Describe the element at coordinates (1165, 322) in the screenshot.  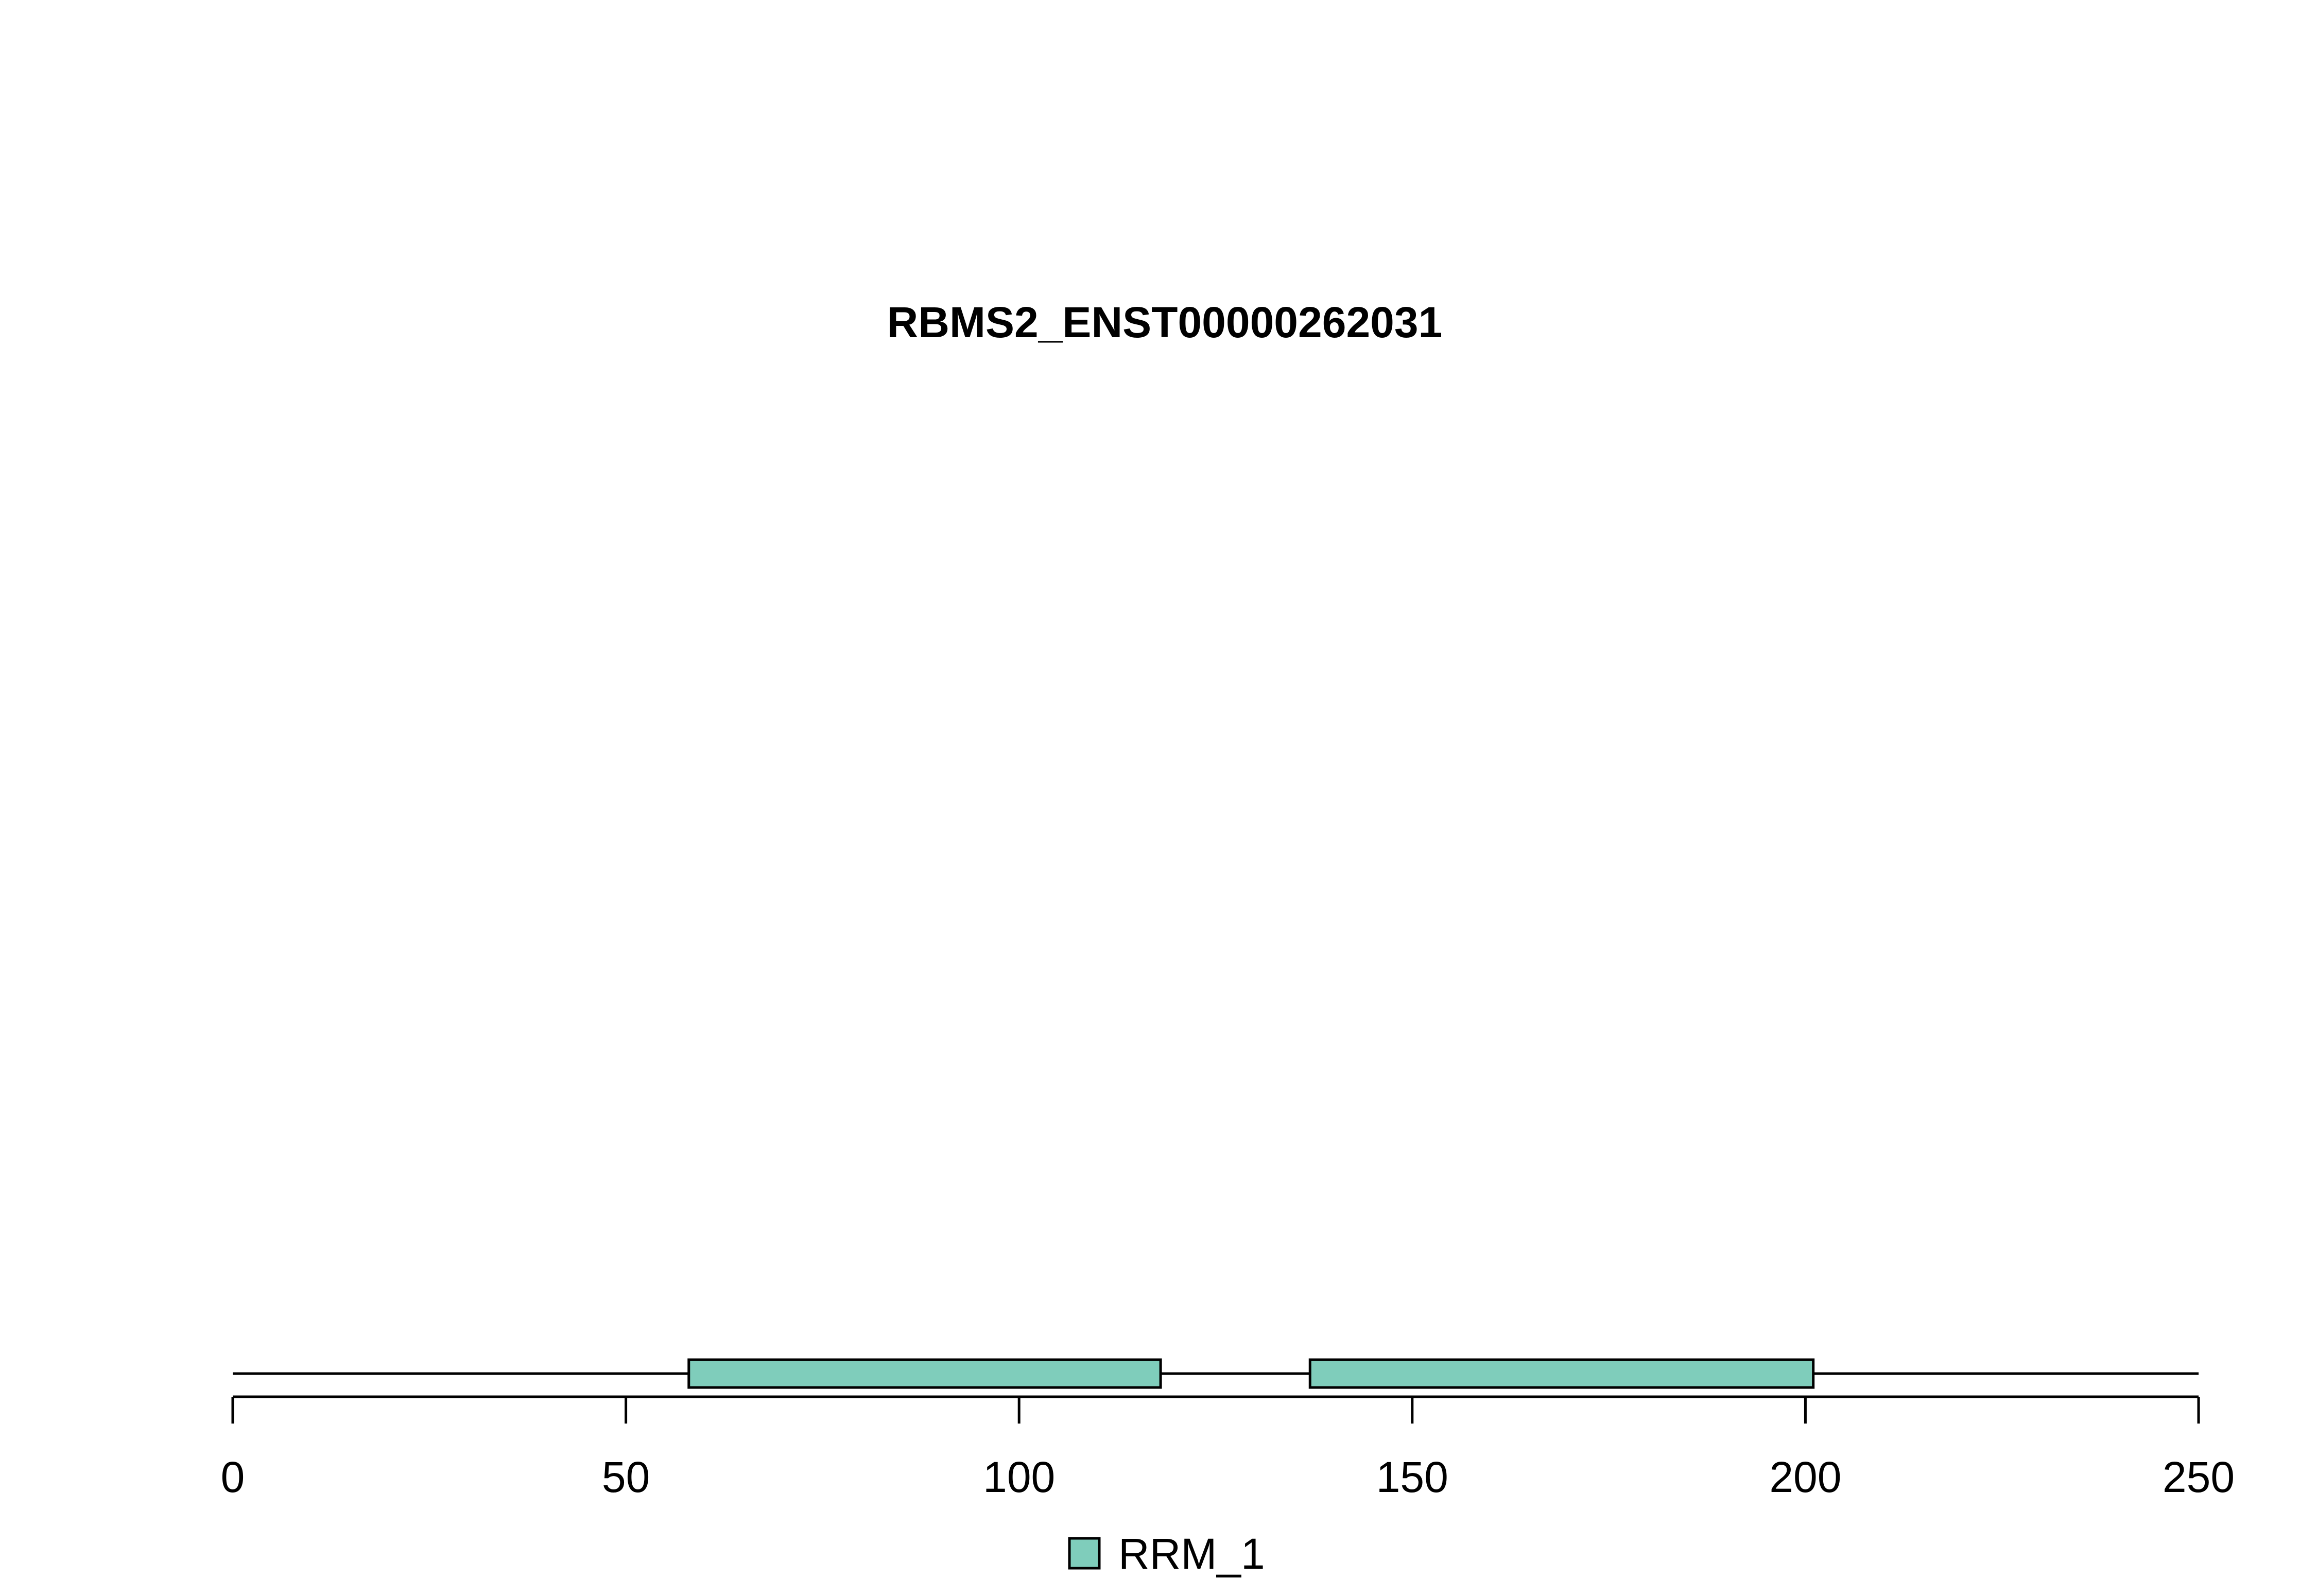
I see `chart-title: RBMS2_ENST00000262031` at that location.